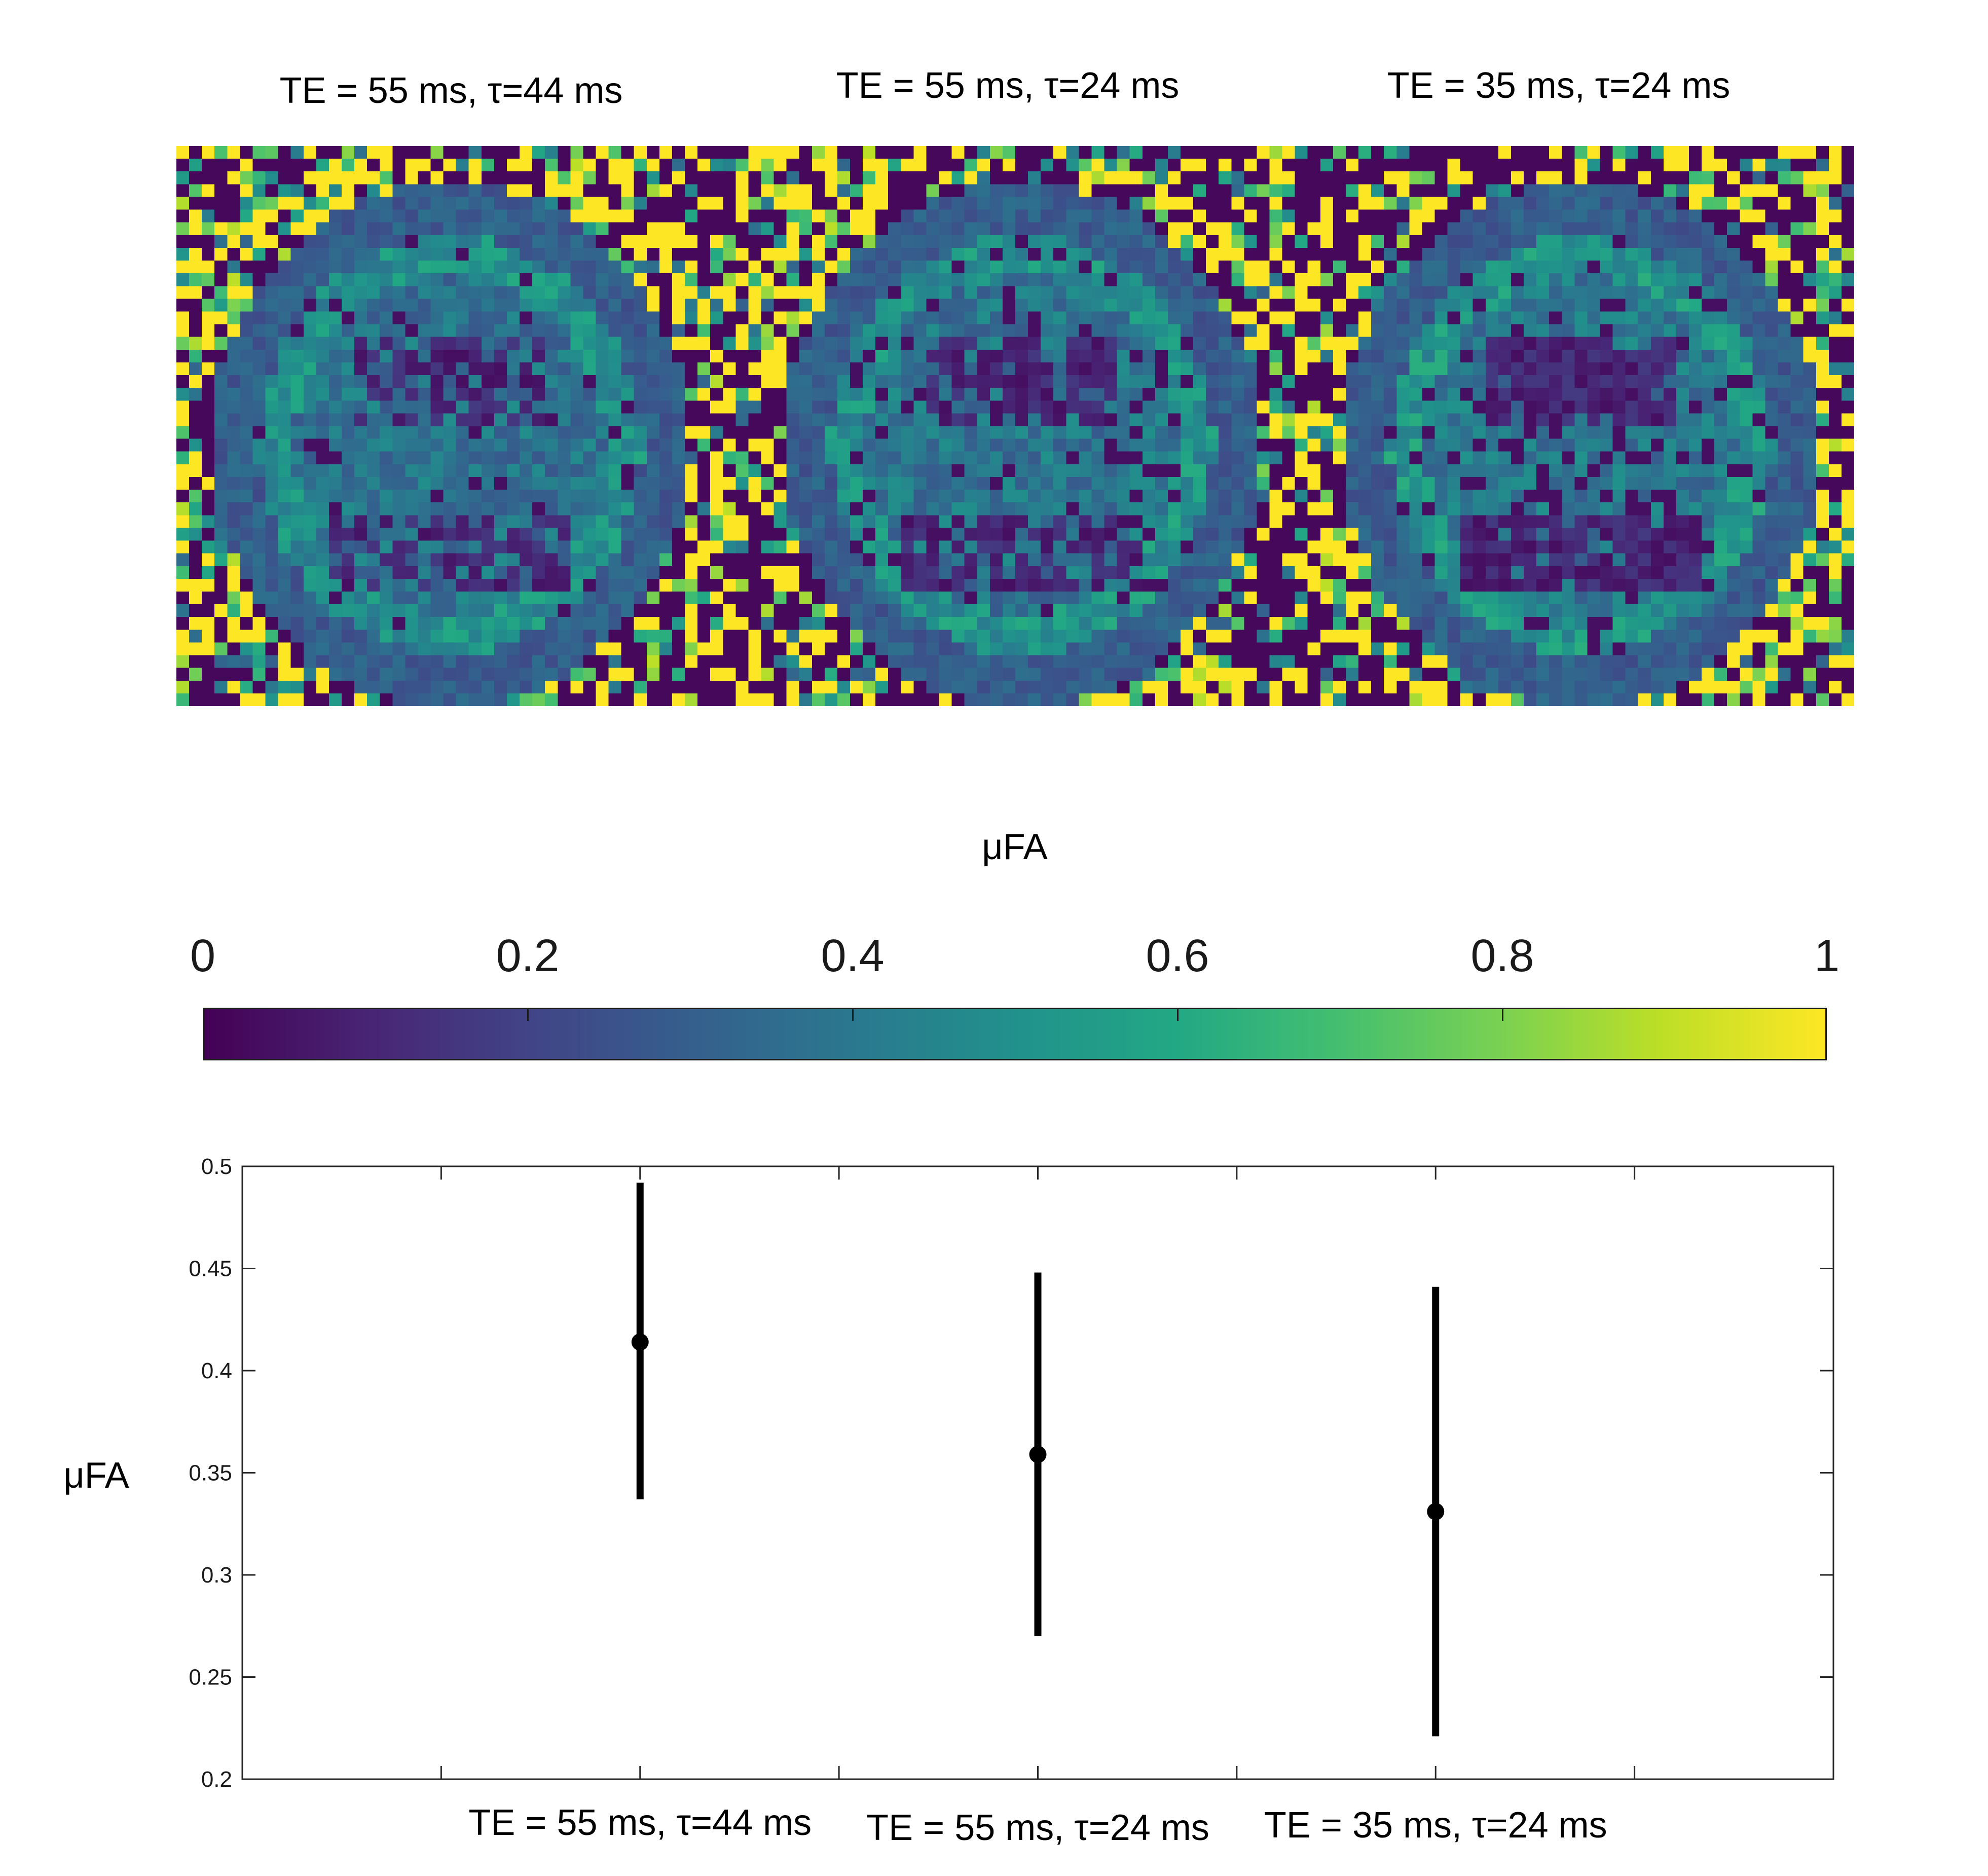 The width and height of the screenshot is (1988, 1876). Describe the element at coordinates (1015, 847) in the screenshot. I see `colorbar-title: μFA` at that location.